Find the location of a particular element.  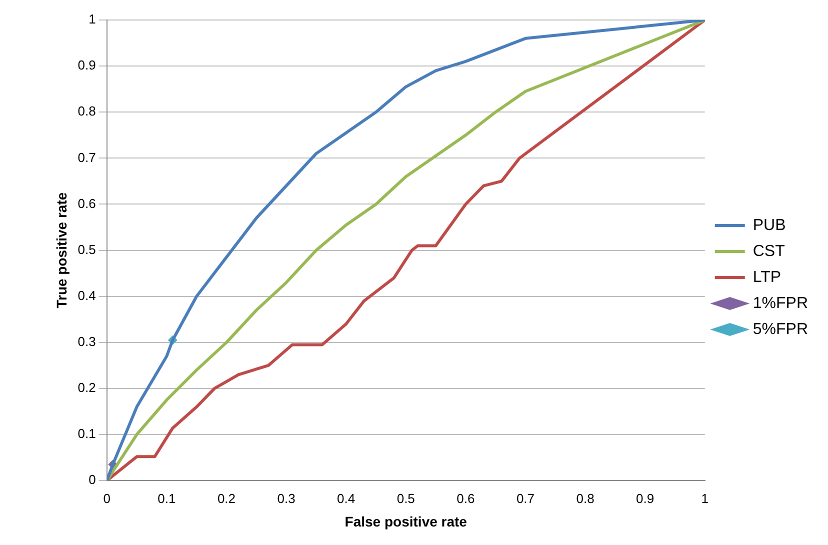

y-tick-label: 0.2 is located at coordinates (87, 388).